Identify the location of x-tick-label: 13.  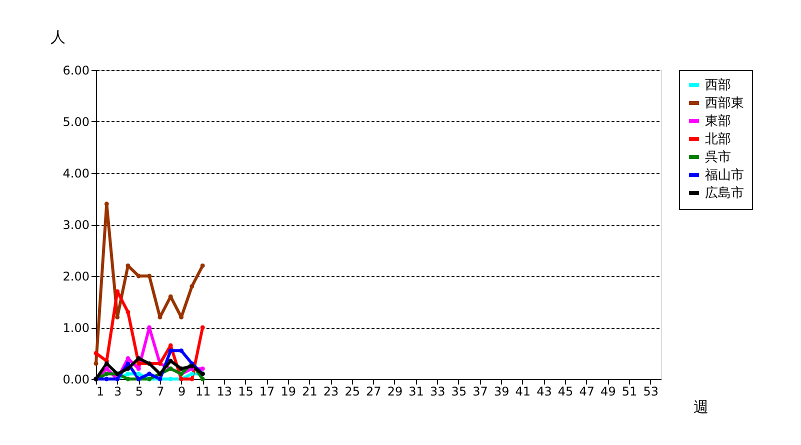
(224, 391).